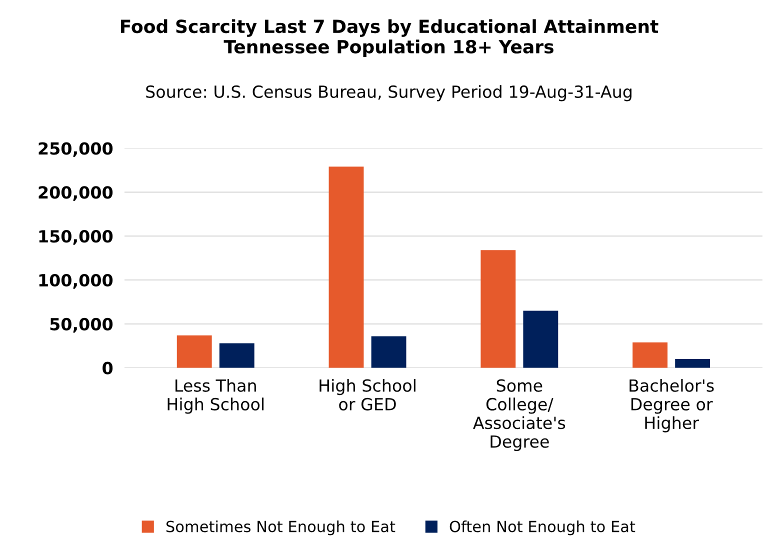 This screenshot has width=778, height=549. What do you see at coordinates (76, 281) in the screenshot?
I see `y-tick-label: 100,000` at bounding box center [76, 281].